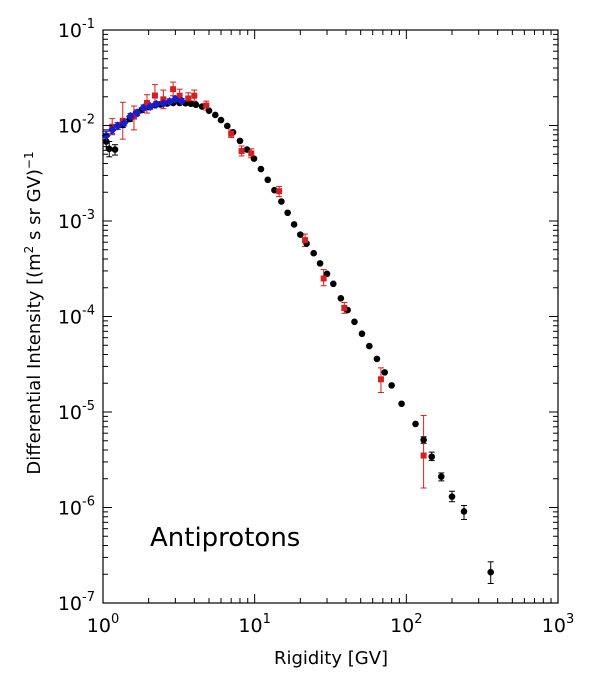 The height and width of the screenshot is (683, 598). I want to click on x-tick-label: 10¹, so click(254, 624).